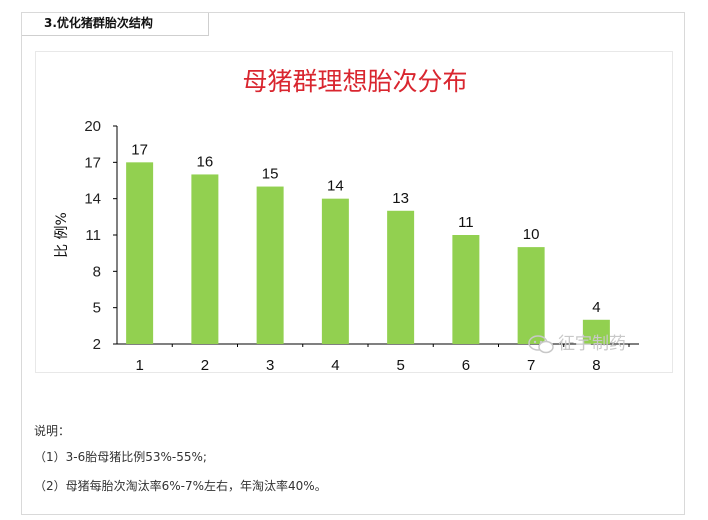  Describe the element at coordinates (596, 307) in the screenshot. I see `data-label: 4` at that location.